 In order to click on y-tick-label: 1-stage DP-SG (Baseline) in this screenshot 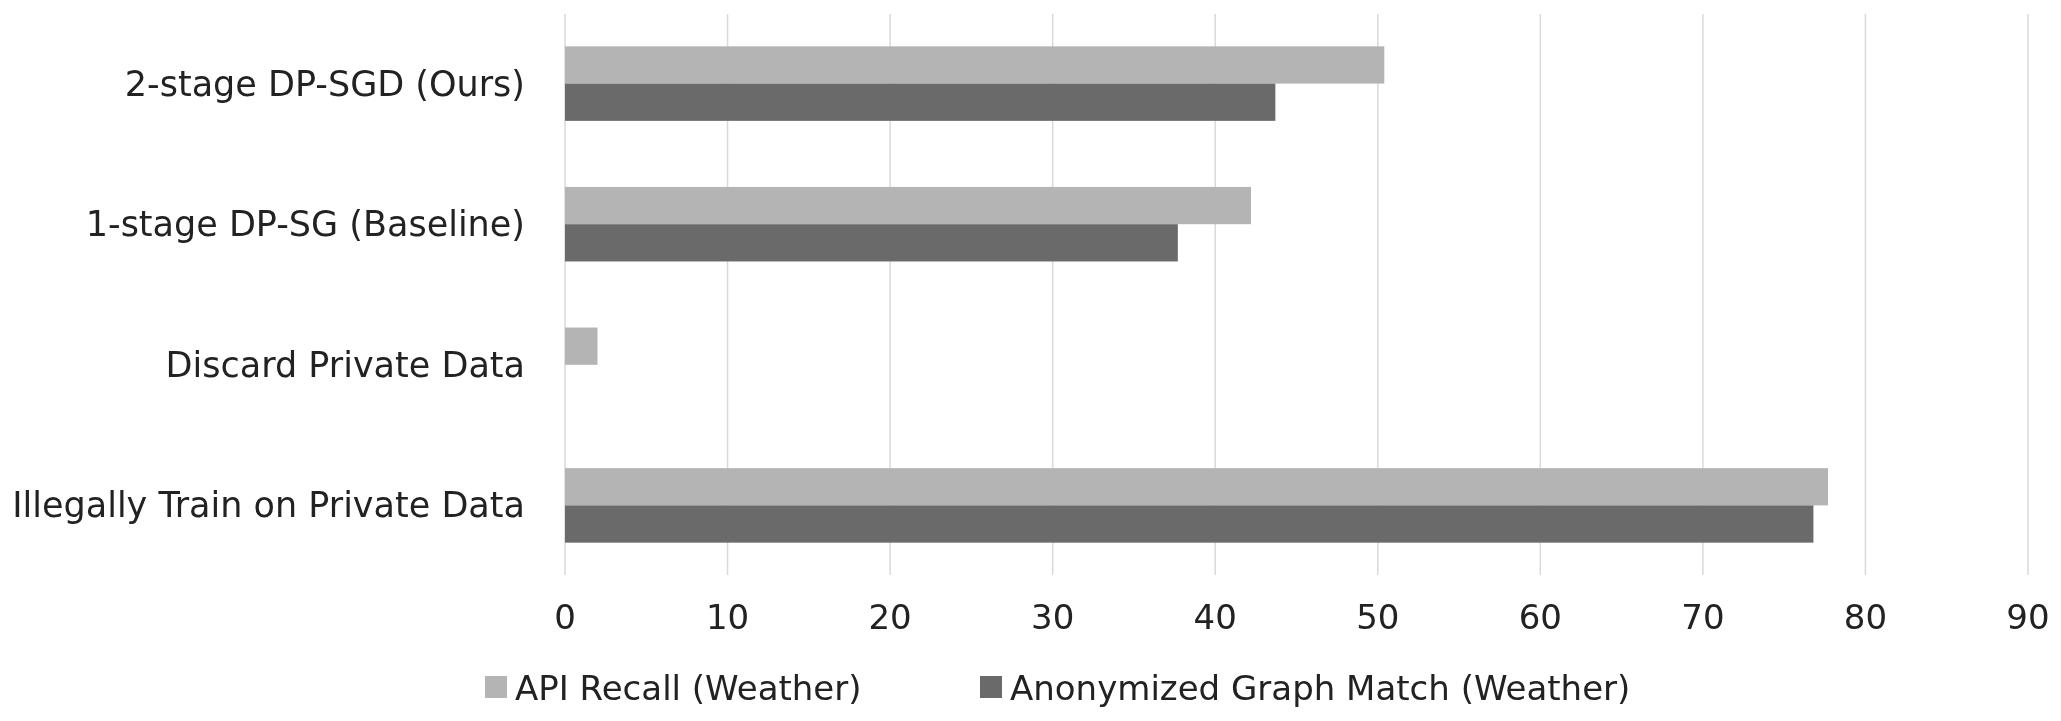, I will do `click(305, 224)`.